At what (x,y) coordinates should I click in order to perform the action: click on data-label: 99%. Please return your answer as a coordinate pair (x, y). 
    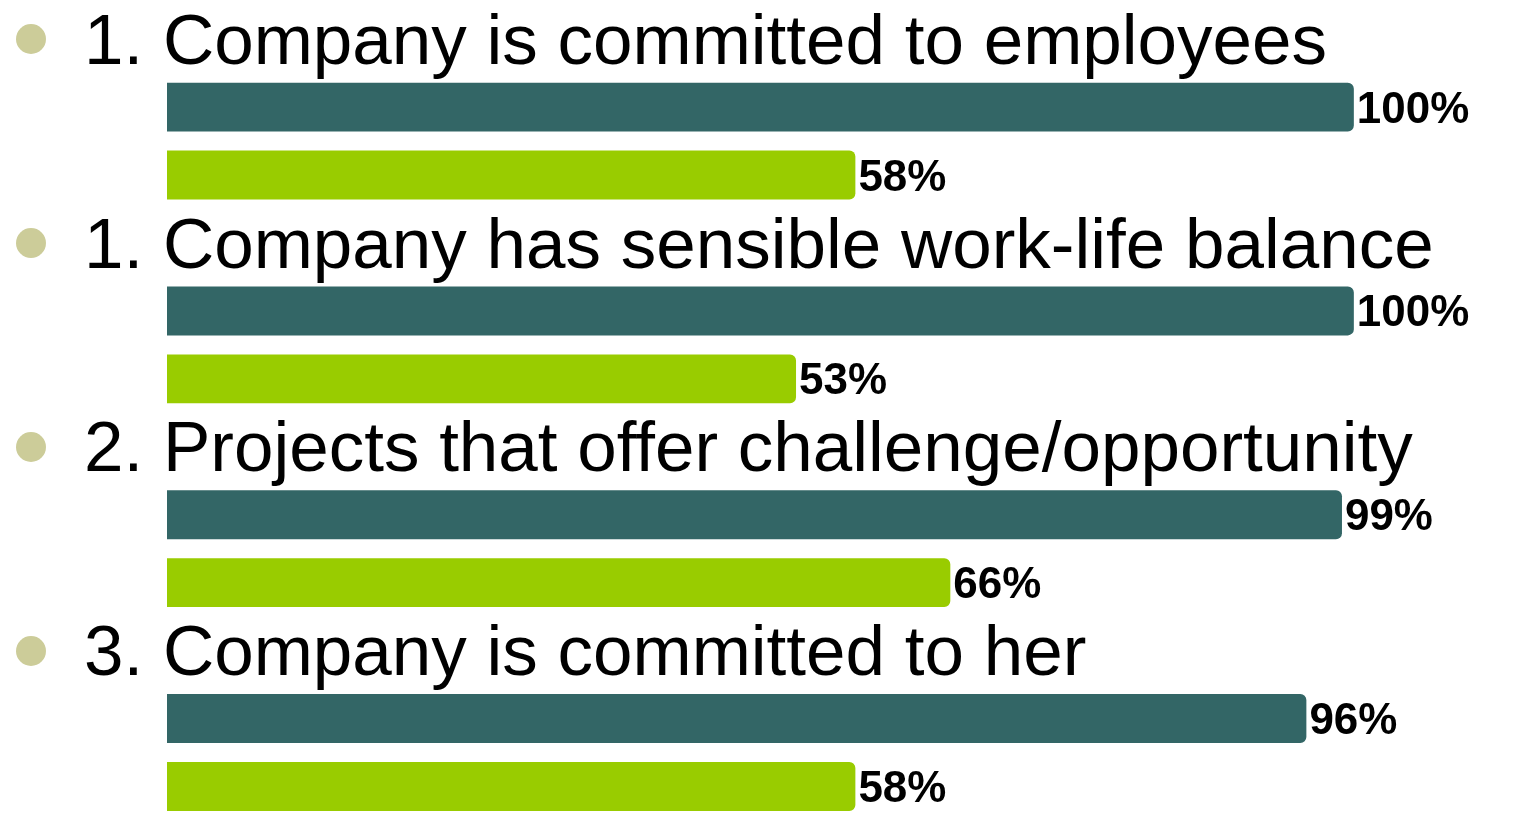
    Looking at the image, I should click on (1388, 515).